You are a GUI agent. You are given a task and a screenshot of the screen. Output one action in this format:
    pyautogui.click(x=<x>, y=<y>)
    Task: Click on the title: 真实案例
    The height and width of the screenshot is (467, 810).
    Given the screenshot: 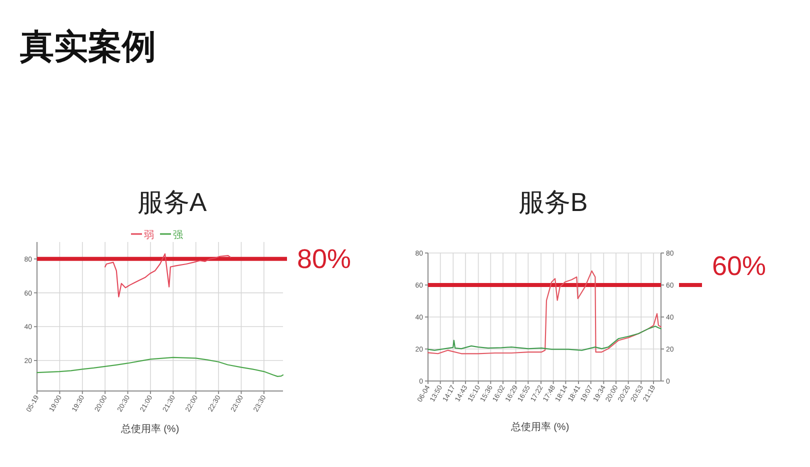 What is the action you would take?
    pyautogui.click(x=88, y=47)
    